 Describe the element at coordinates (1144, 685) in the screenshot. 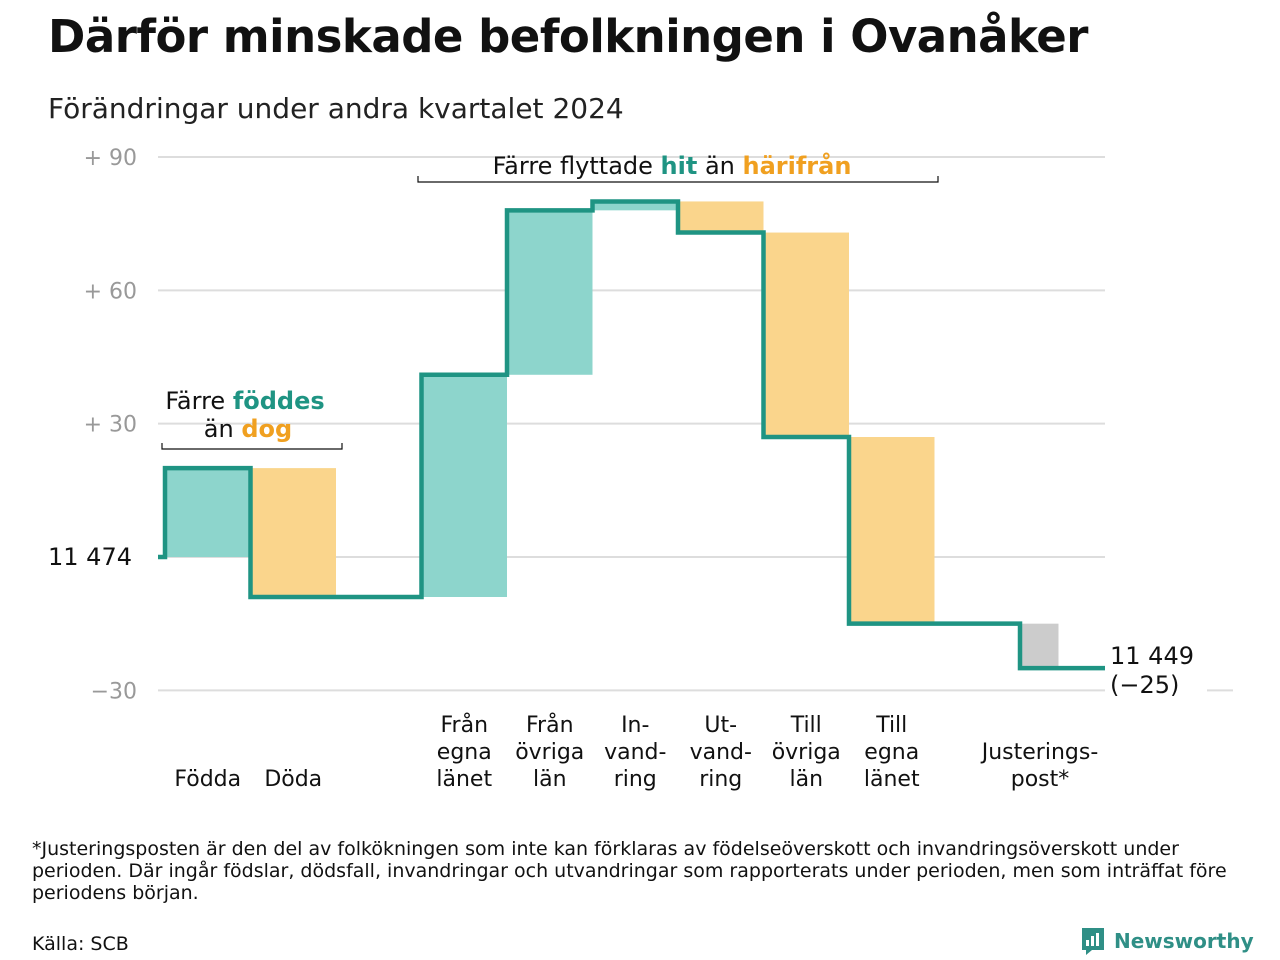

I see `end-change-label: (−25)` at that location.